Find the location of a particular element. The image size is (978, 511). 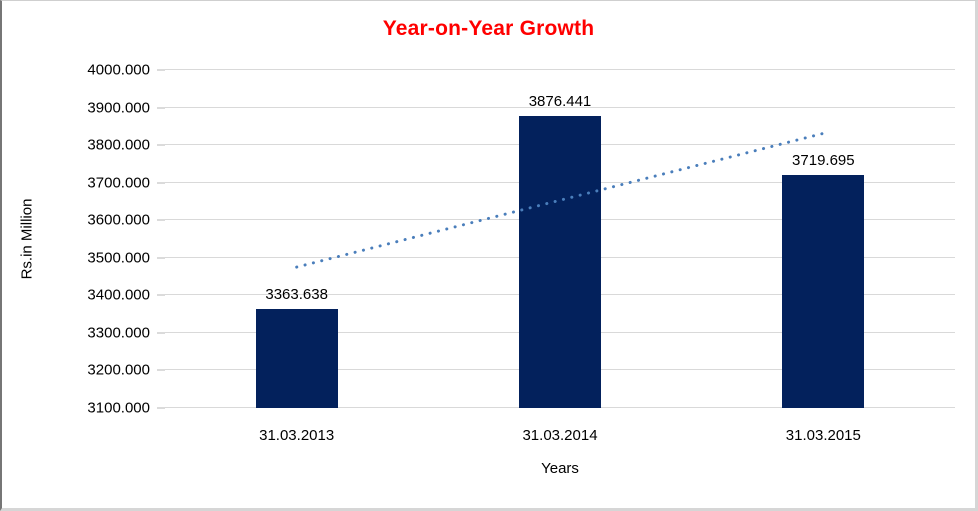

x-axis-title: Years is located at coordinates (560, 468).